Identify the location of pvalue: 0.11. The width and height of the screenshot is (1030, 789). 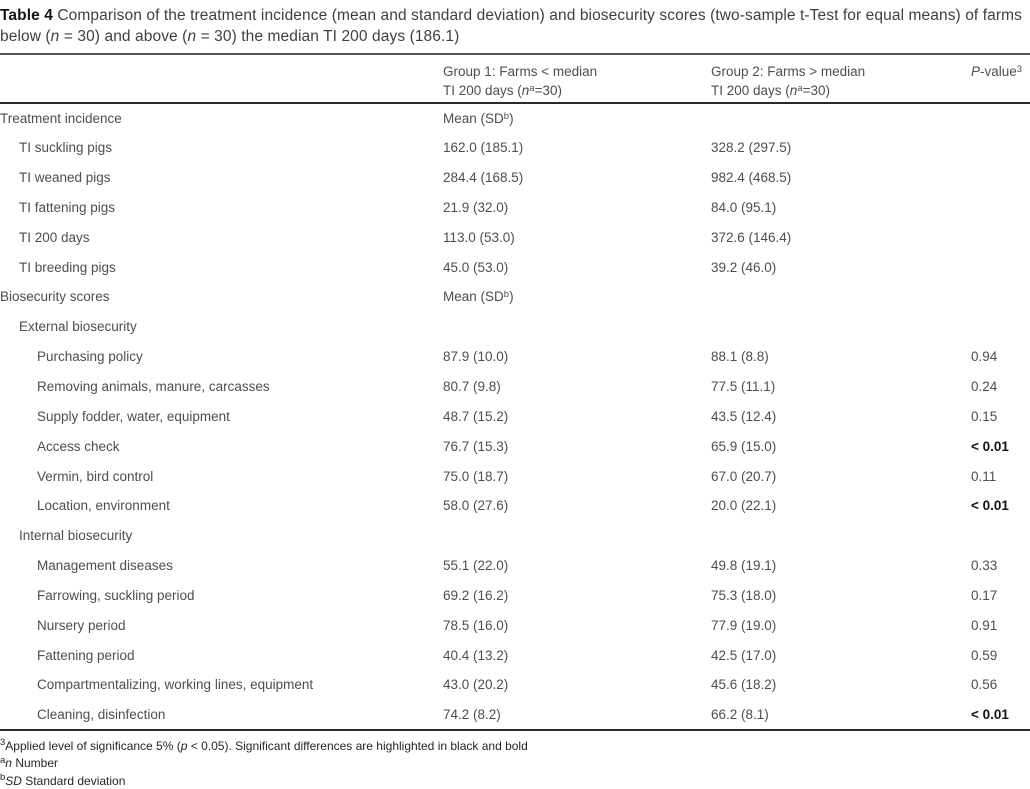
(984, 476).